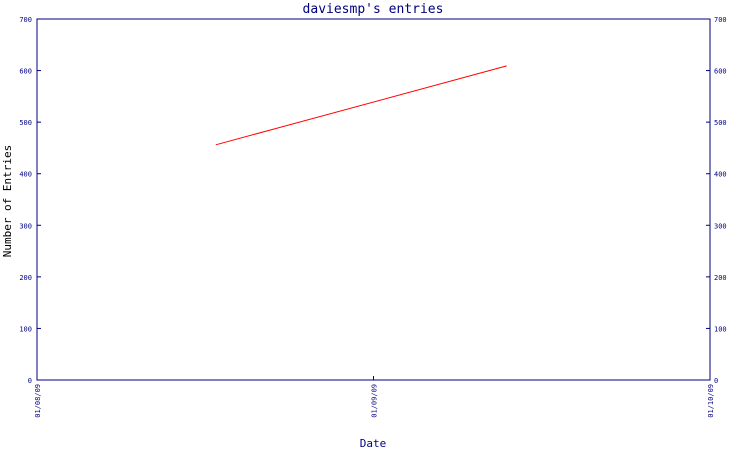 The image size is (750, 450). Describe the element at coordinates (373, 443) in the screenshot. I see `x-axis-label: Date` at that location.